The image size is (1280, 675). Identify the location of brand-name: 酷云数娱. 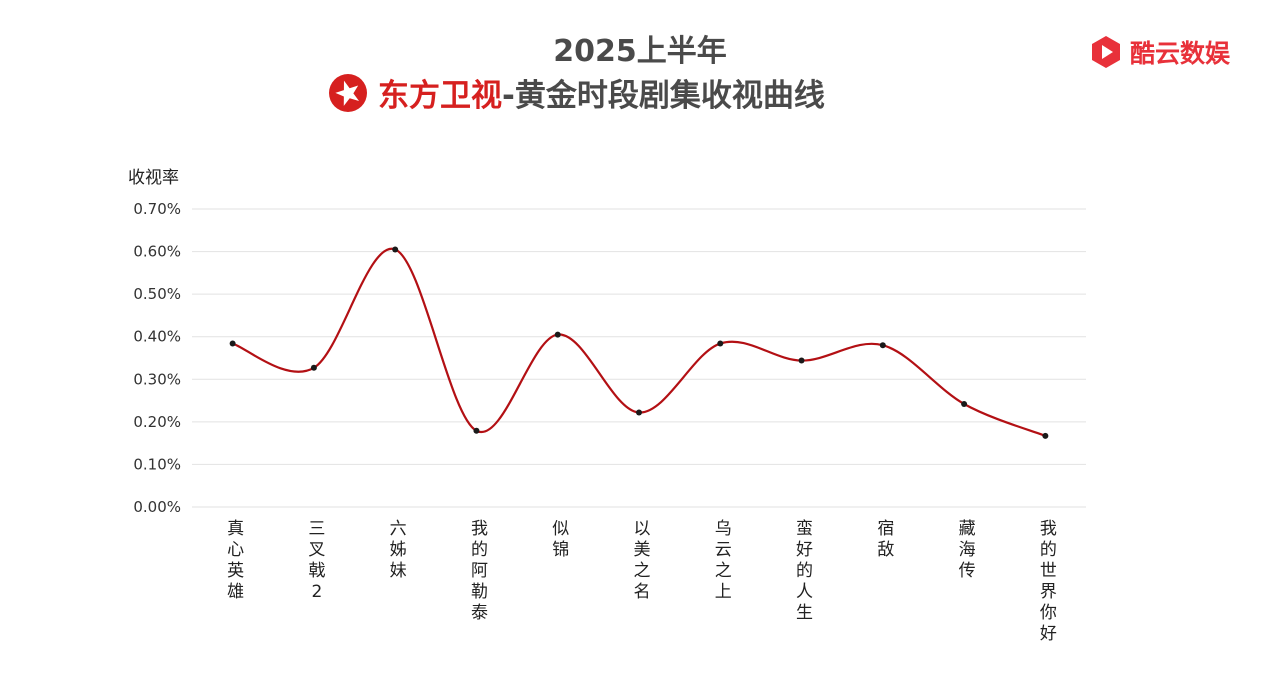
(1180, 53).